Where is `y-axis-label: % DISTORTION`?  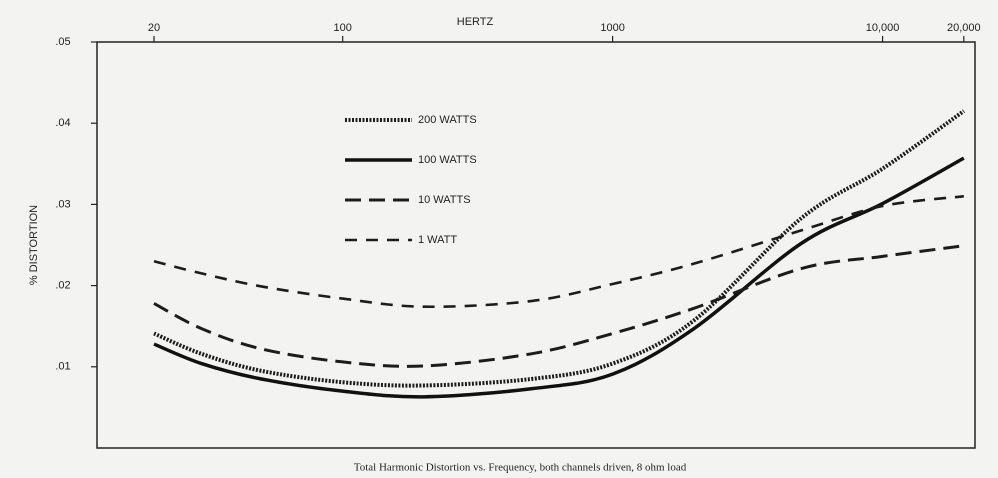 y-axis-label: % DISTORTION is located at coordinates (34, 245).